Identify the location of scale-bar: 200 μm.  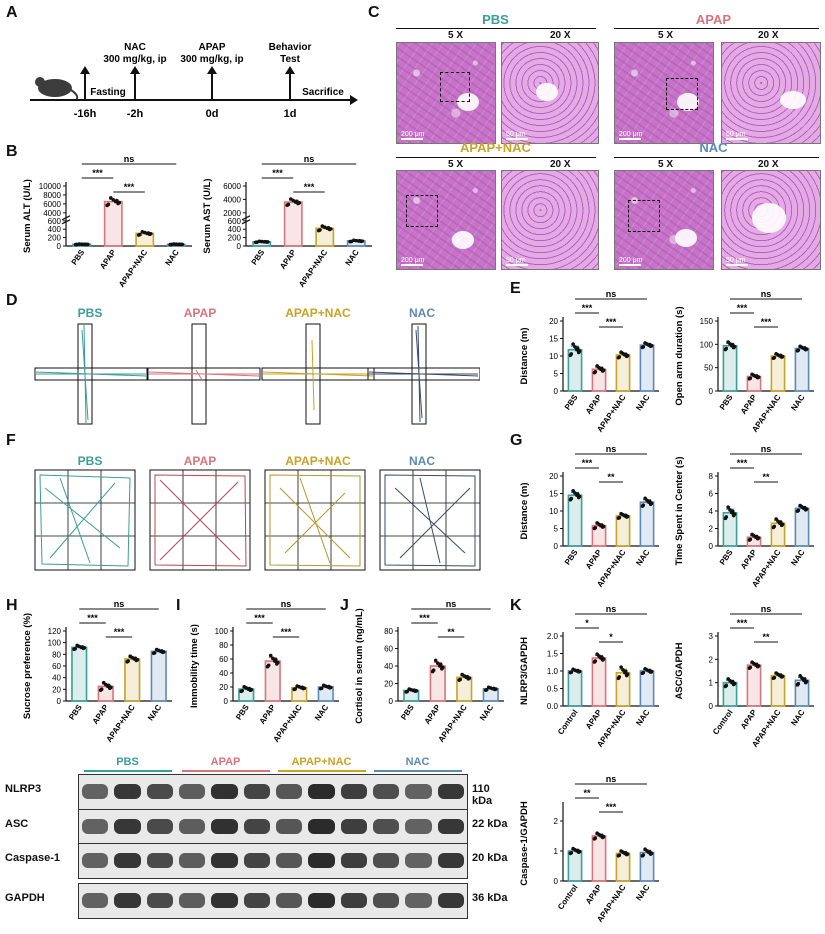
(413, 134).